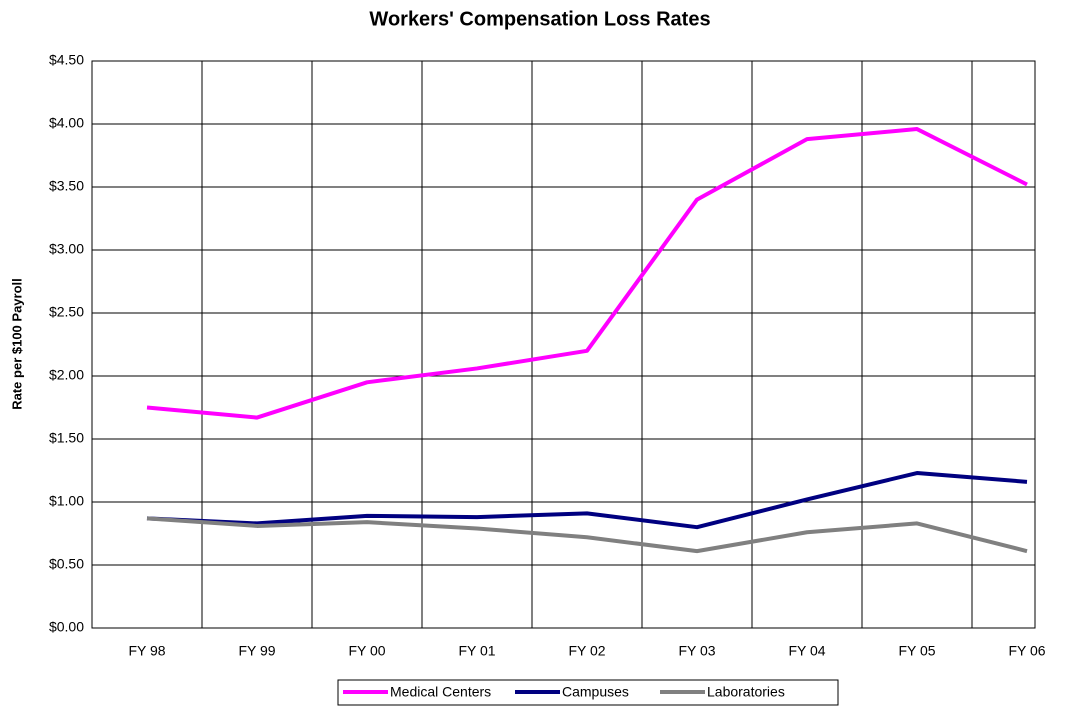 This screenshot has height=716, width=1073. What do you see at coordinates (366, 651) in the screenshot?
I see `x-tick-label: FY 00` at bounding box center [366, 651].